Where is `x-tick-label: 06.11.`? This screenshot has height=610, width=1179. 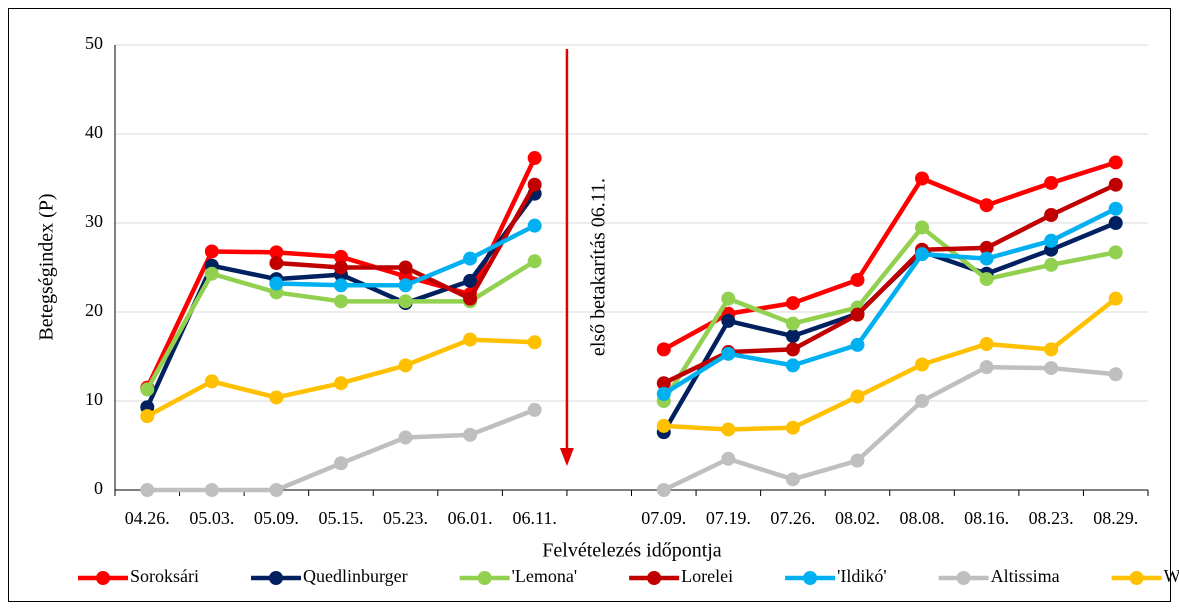 x-tick-label: 06.11. is located at coordinates (534, 518).